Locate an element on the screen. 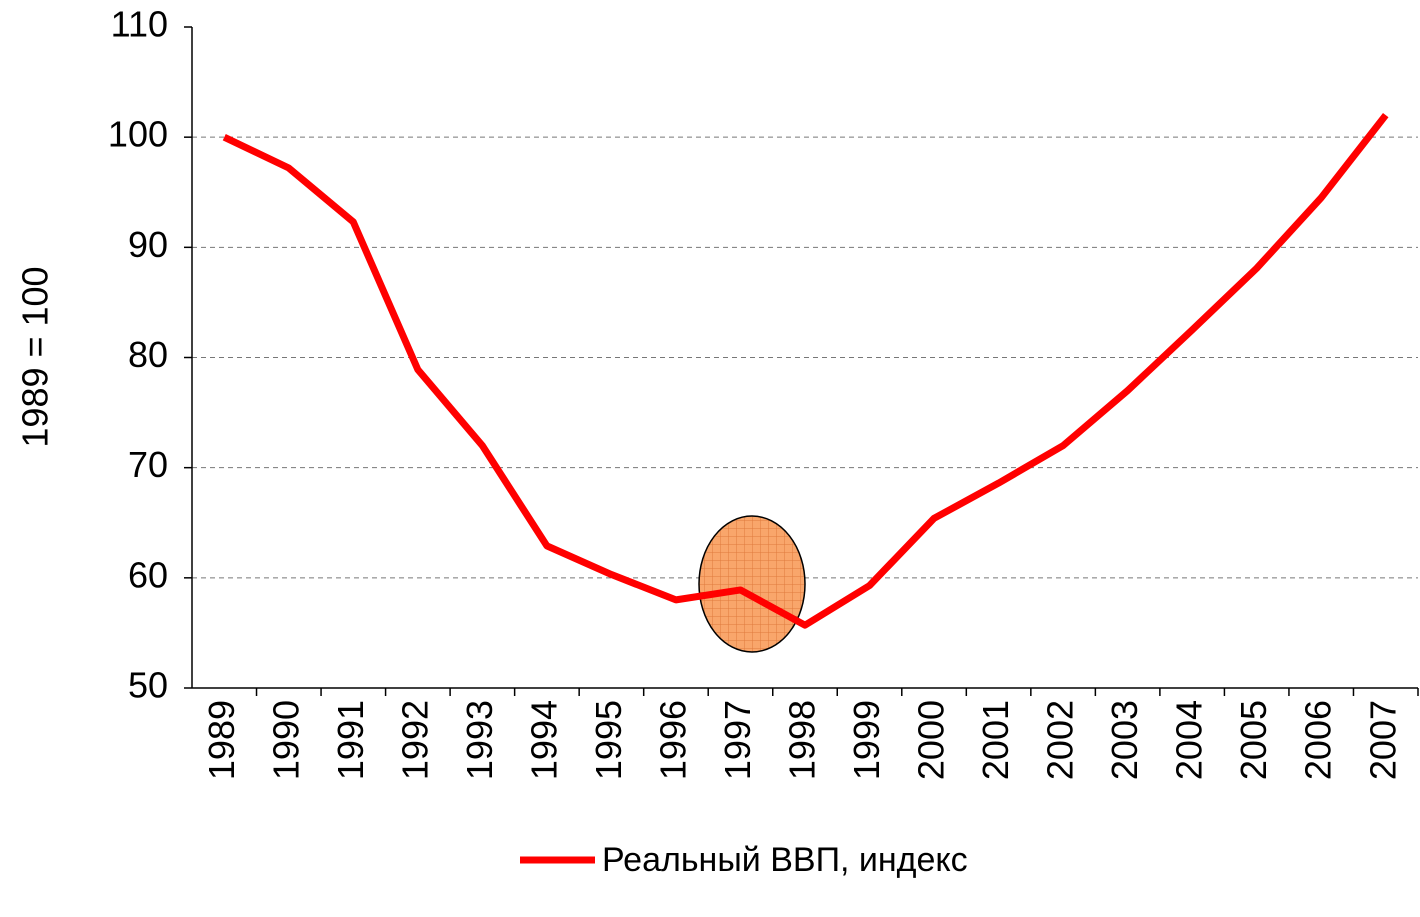  x-tick-label: 2001 is located at coordinates (995, 740).